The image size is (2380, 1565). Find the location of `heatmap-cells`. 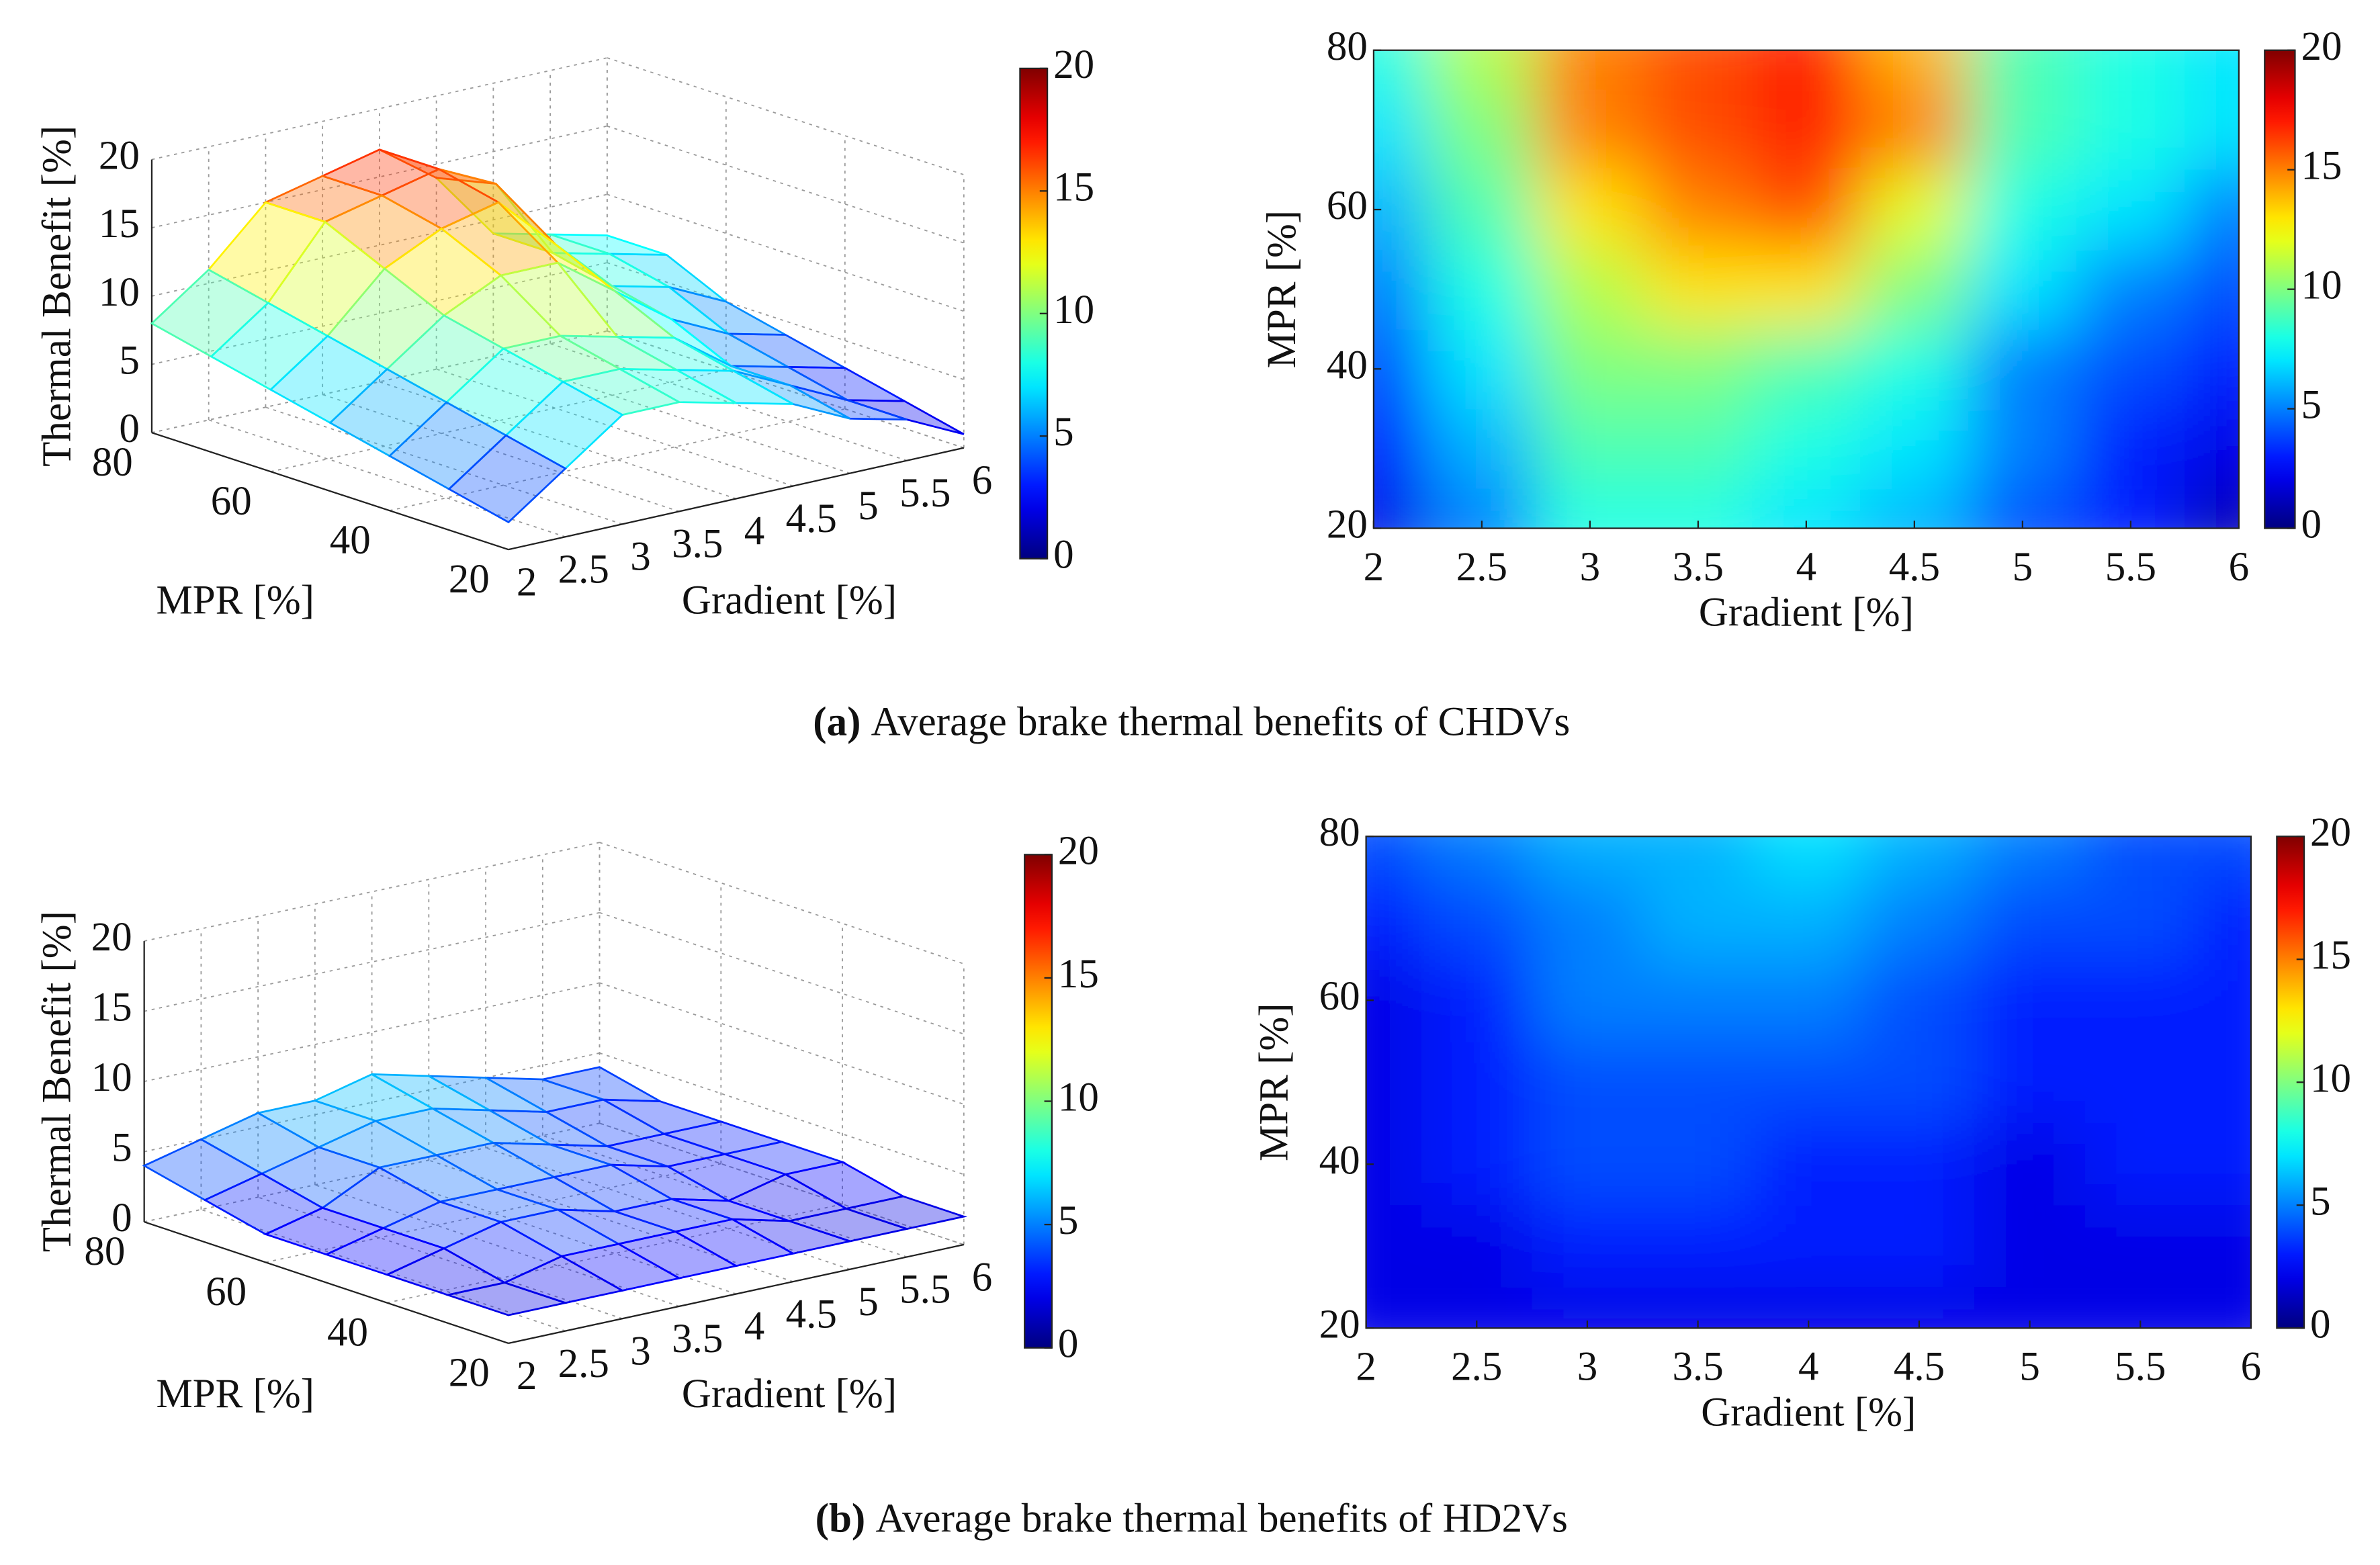

heatmap-cells is located at coordinates (1806, 289).